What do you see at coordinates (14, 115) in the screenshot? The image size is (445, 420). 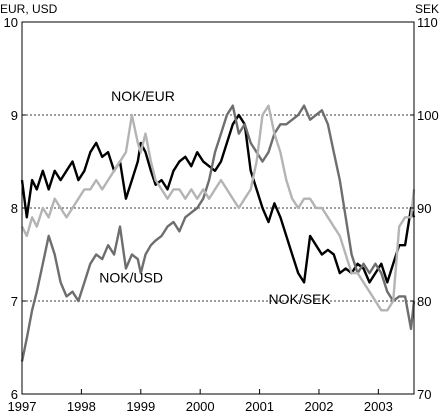 I see `left-tick-label: 9` at bounding box center [14, 115].